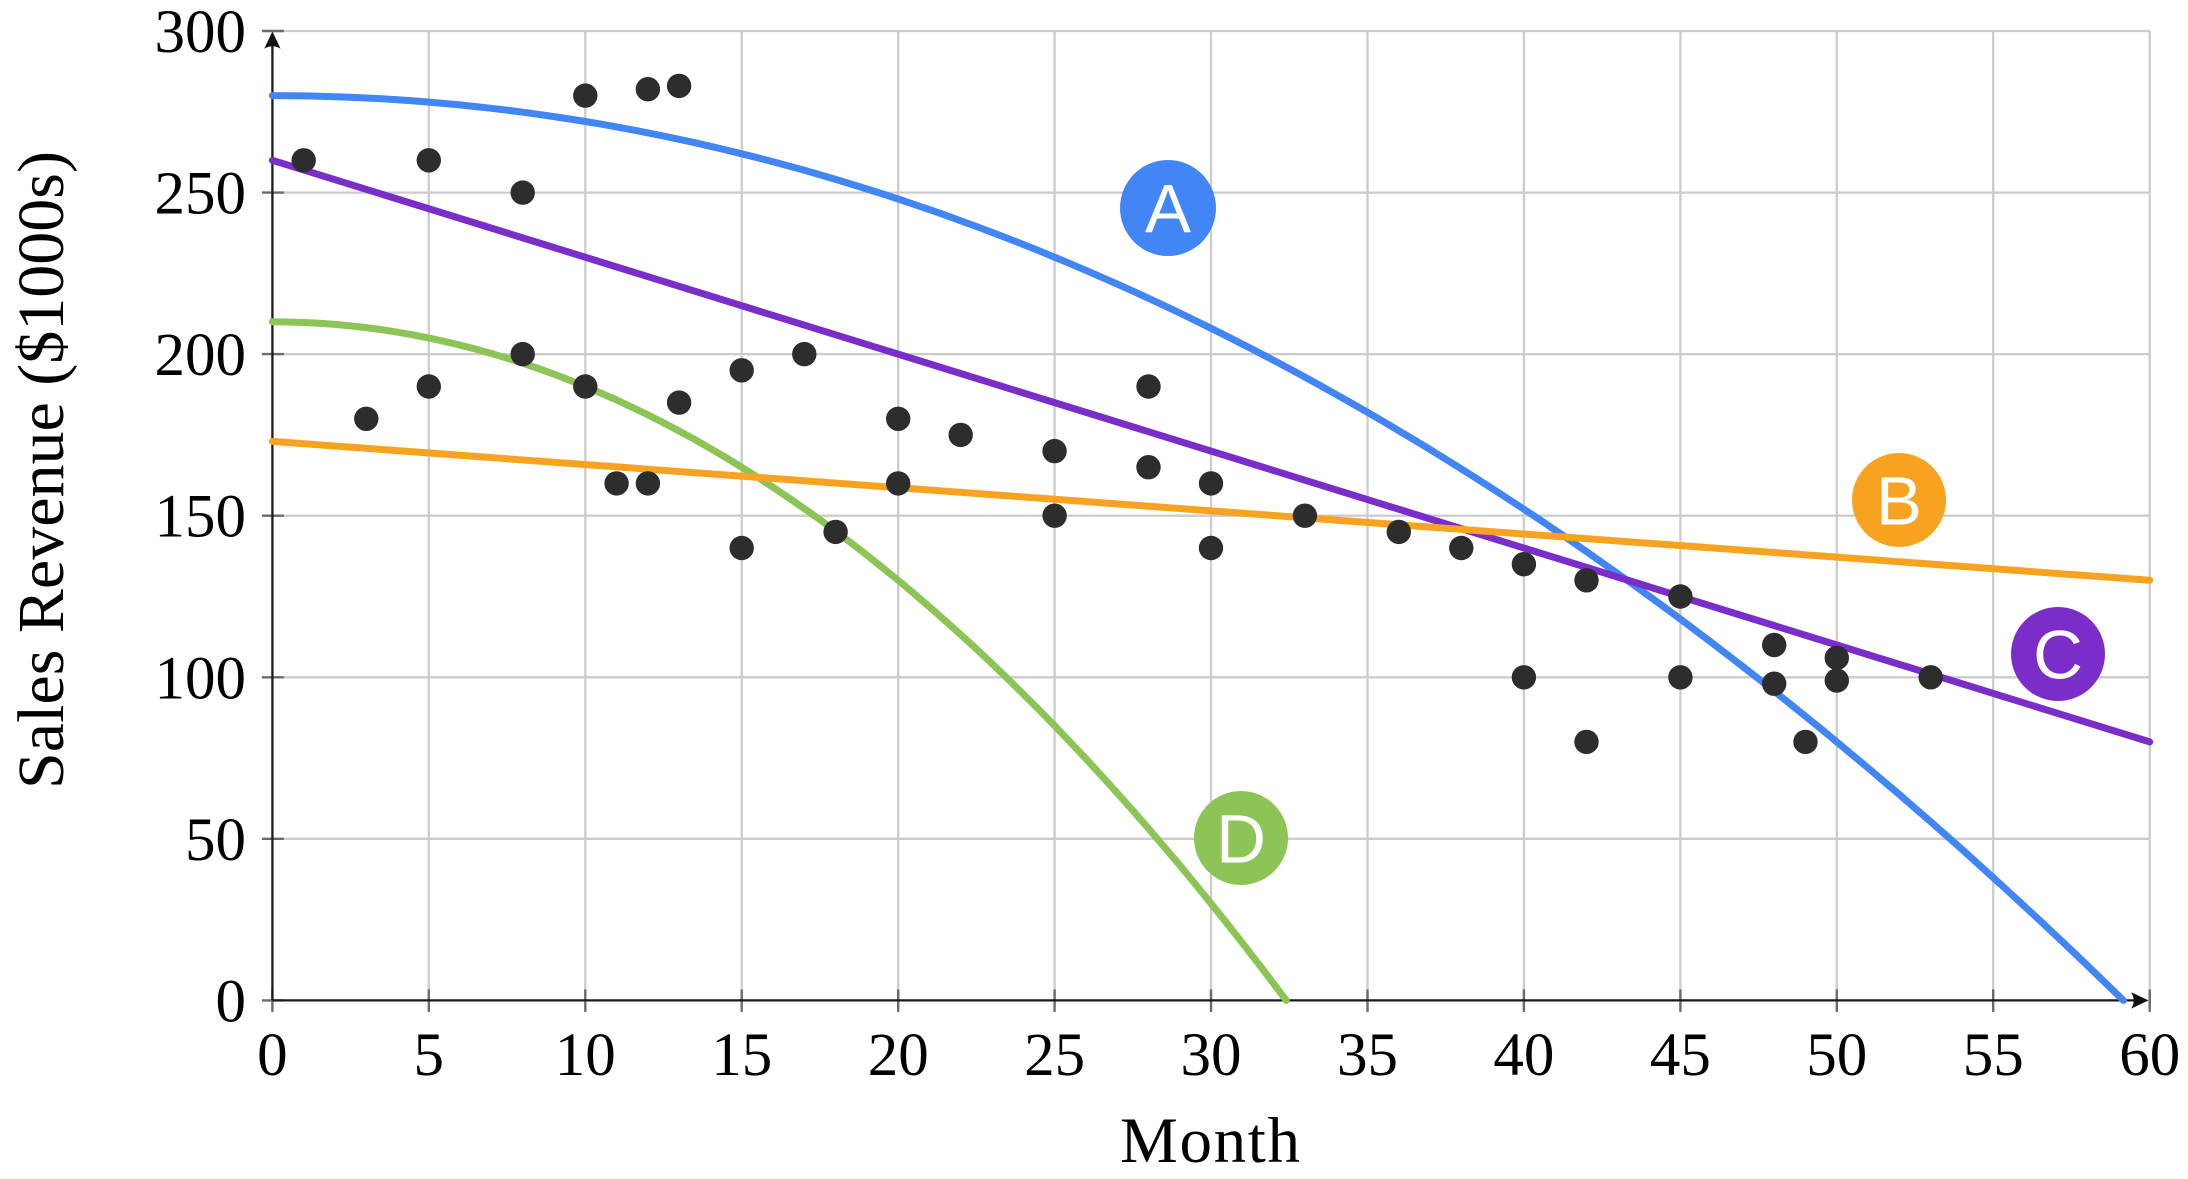 The width and height of the screenshot is (2188, 1179). What do you see at coordinates (1899, 501) in the screenshot?
I see `svg-text: B` at bounding box center [1899, 501].